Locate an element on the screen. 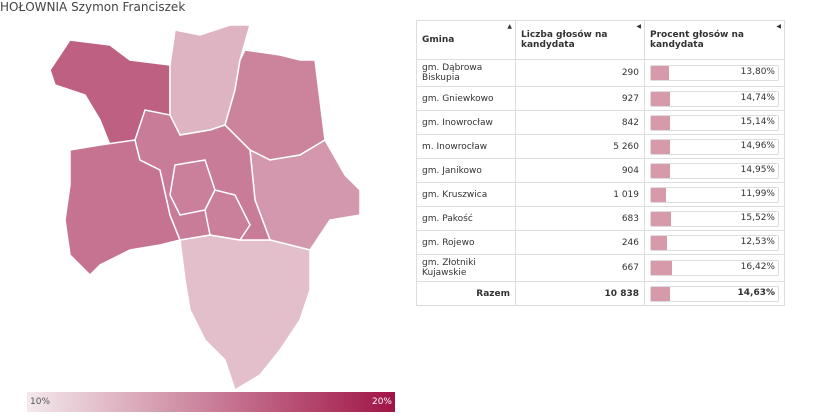  percent-cell: 12,53% is located at coordinates (714, 242).